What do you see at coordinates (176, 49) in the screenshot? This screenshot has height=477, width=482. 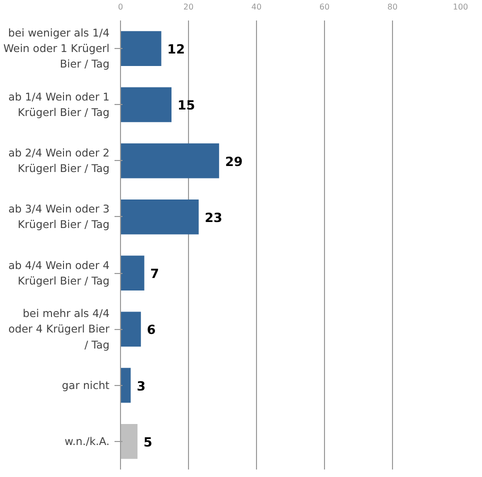 I see `data-label: 12` at bounding box center [176, 49].